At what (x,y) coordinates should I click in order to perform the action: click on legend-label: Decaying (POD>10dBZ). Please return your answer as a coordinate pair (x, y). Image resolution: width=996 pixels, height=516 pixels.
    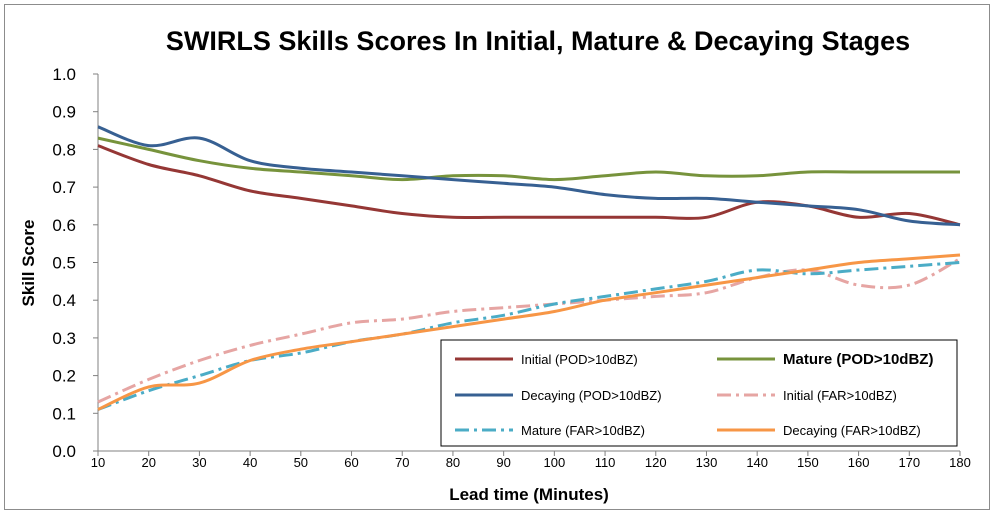
    Looking at the image, I should click on (591, 395).